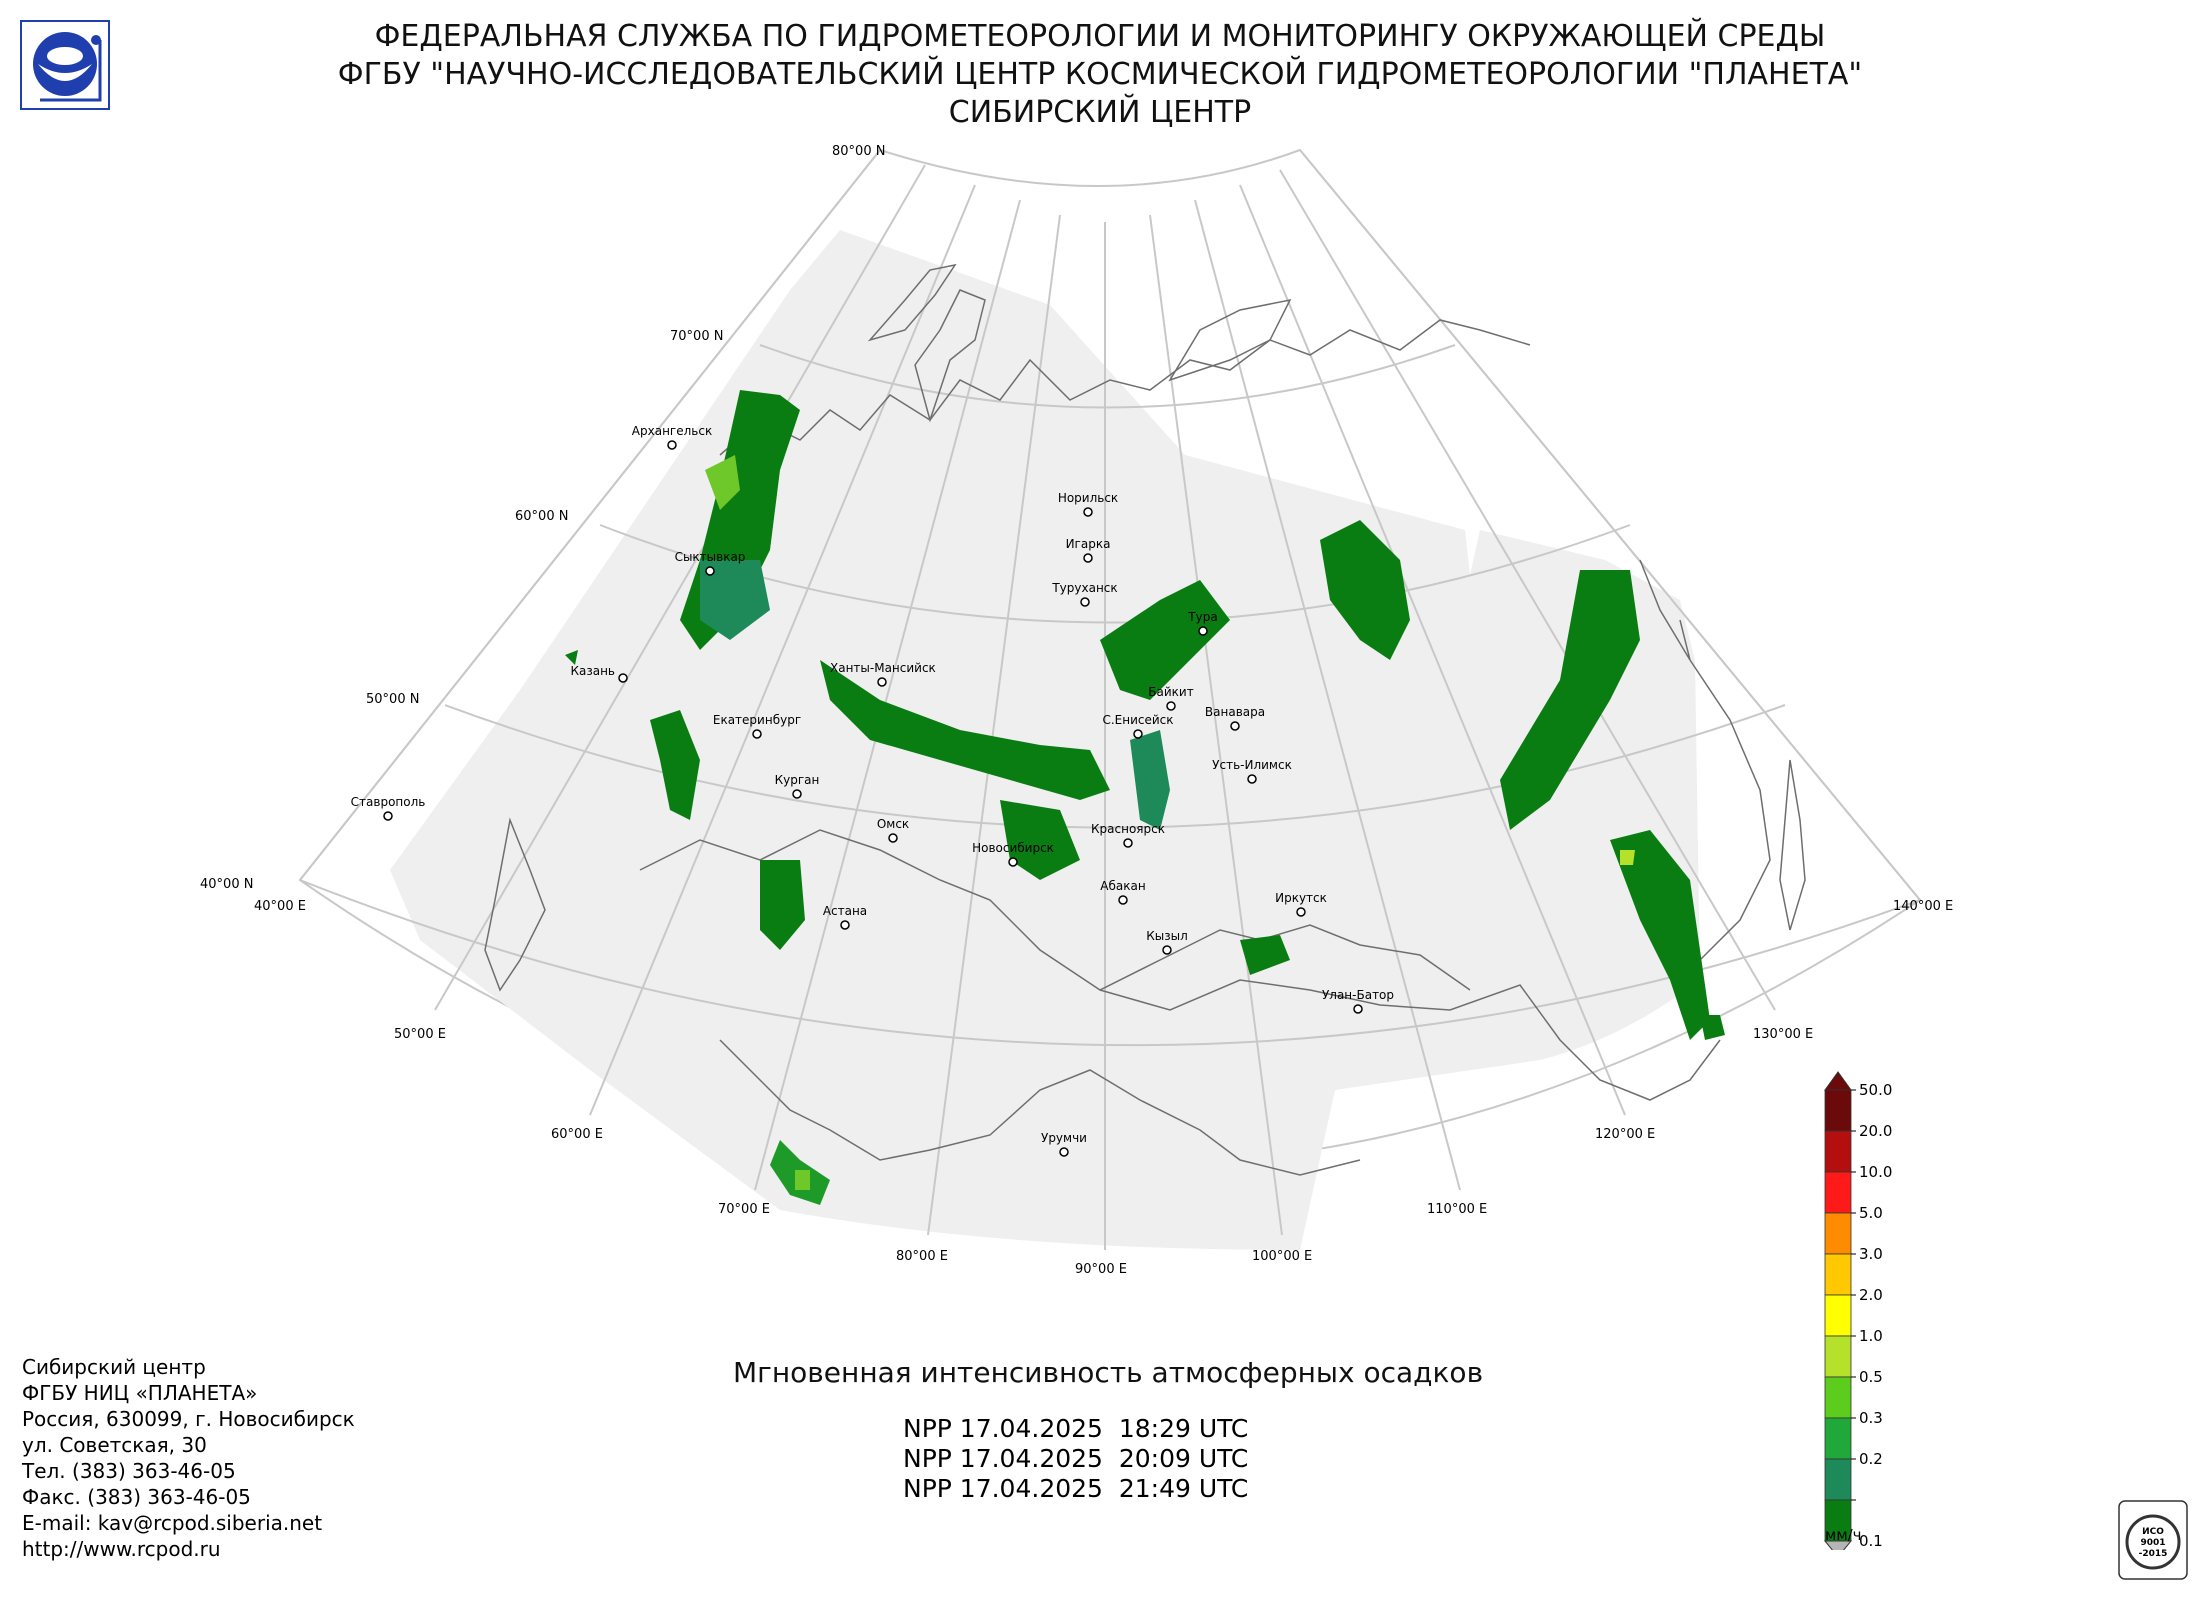  I want to click on city-12: Усть-Илимск, so click(1252, 771).